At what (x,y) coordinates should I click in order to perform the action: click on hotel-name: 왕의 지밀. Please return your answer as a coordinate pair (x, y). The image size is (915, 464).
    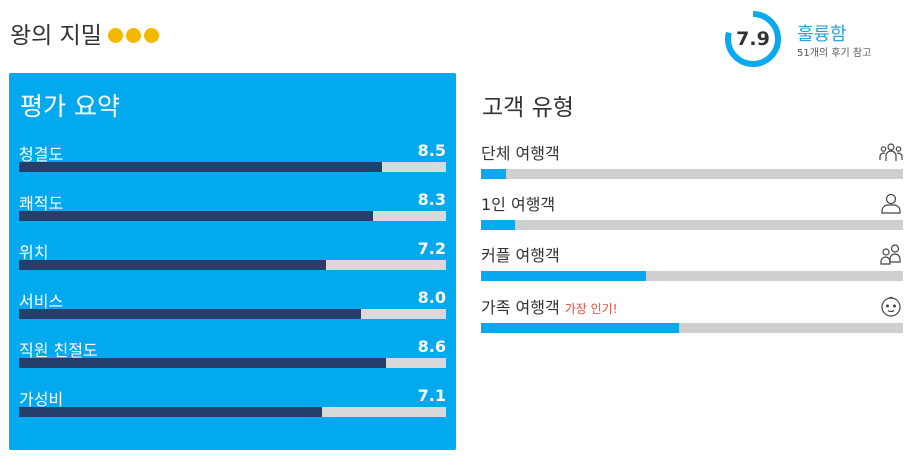
    Looking at the image, I should click on (56, 36).